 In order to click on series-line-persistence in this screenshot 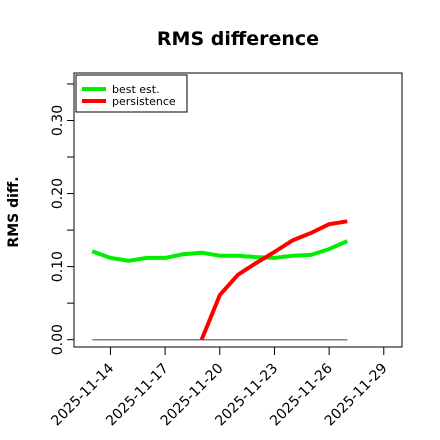, I will do `click(273, 280)`.